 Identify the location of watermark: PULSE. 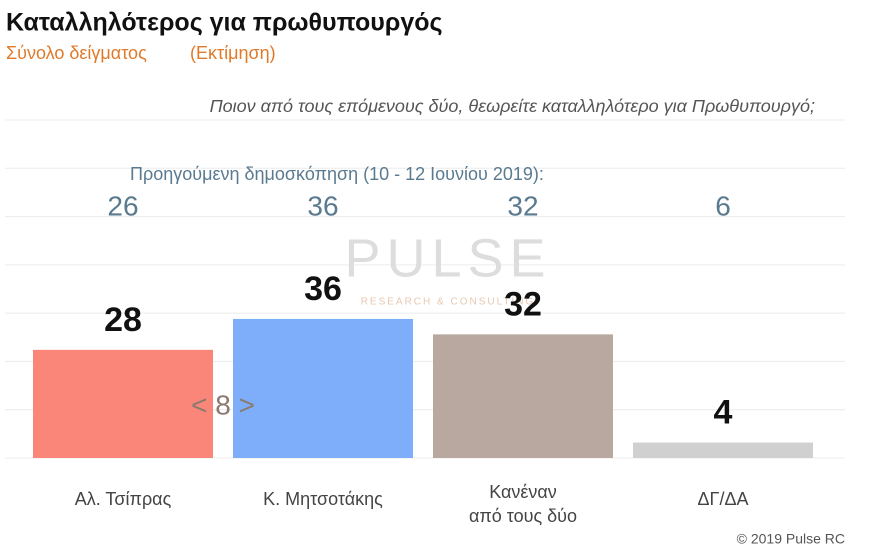
(447, 258).